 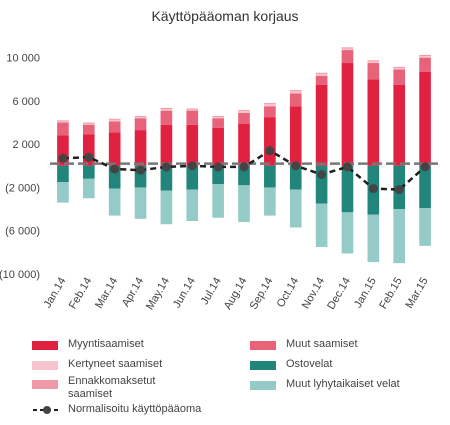 What do you see at coordinates (112, 387) in the screenshot?
I see `legend-label: Ennakkomaksetut saamiset` at bounding box center [112, 387].